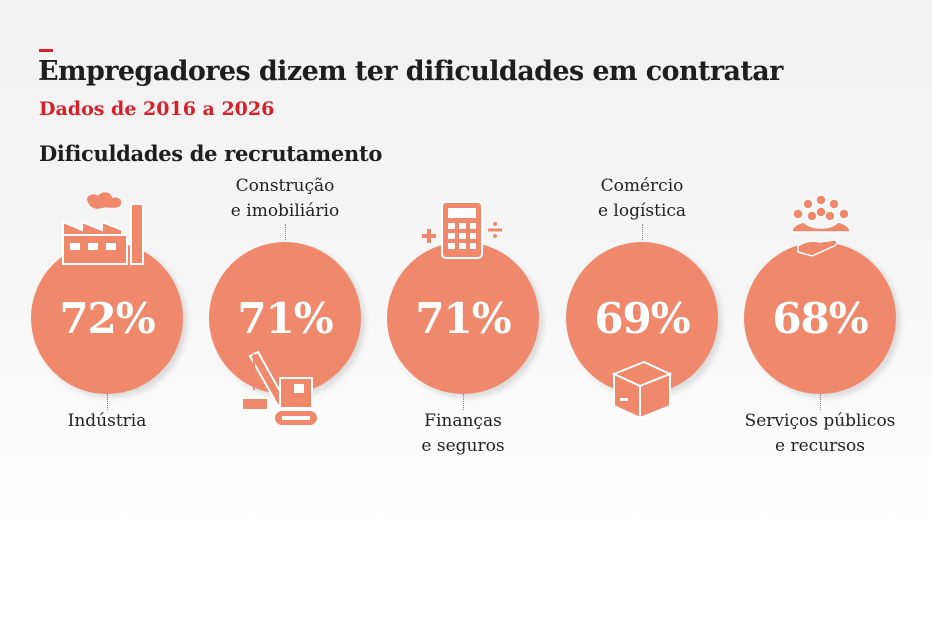 The width and height of the screenshot is (932, 621). I want to click on value-label: 68%, so click(820, 318).